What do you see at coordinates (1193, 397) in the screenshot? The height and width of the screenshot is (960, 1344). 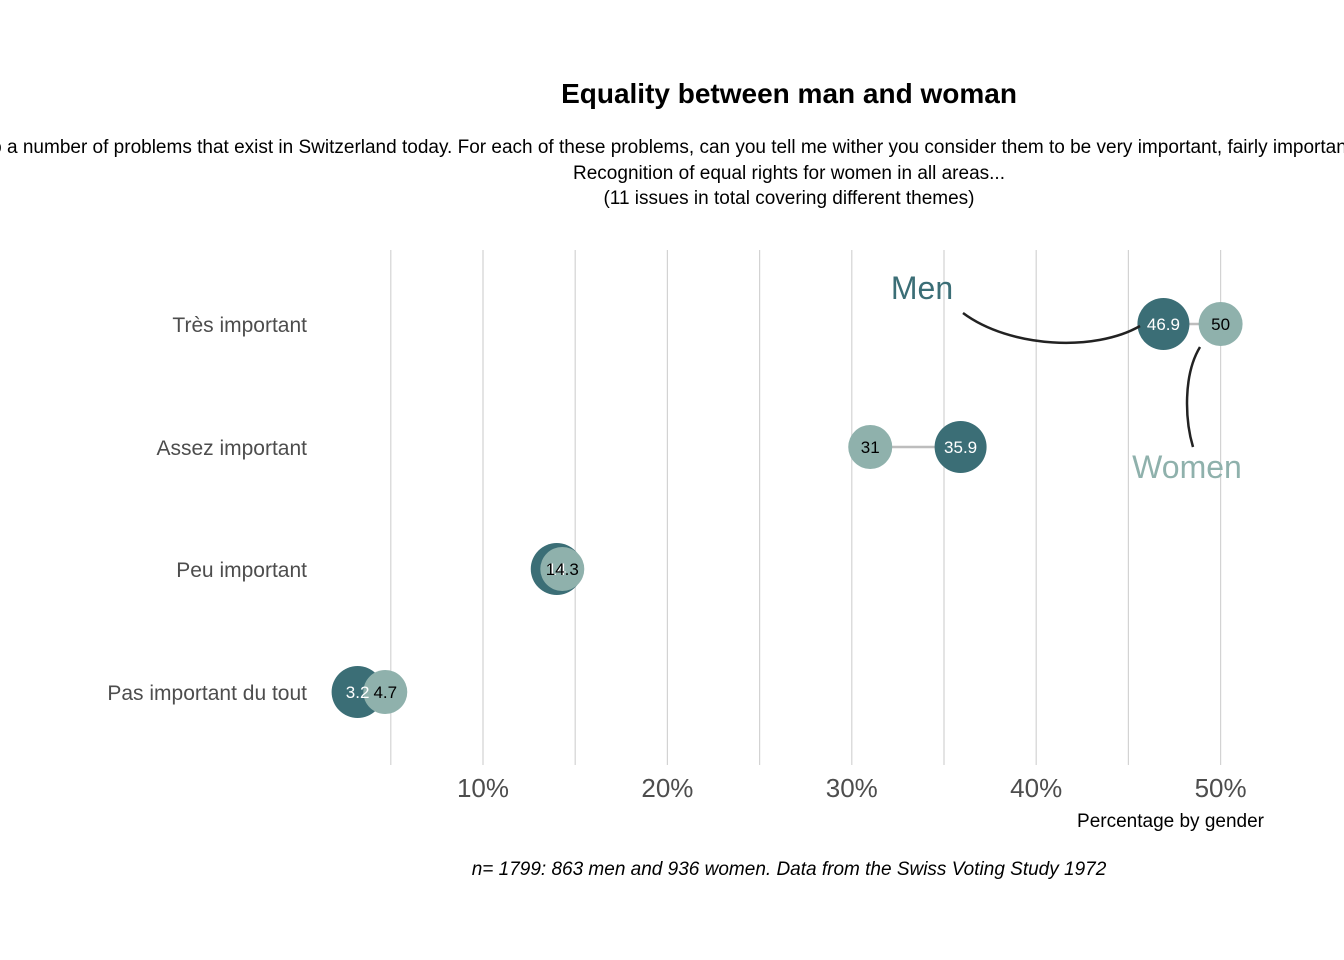 I see `annotation-women-arrow` at bounding box center [1193, 397].